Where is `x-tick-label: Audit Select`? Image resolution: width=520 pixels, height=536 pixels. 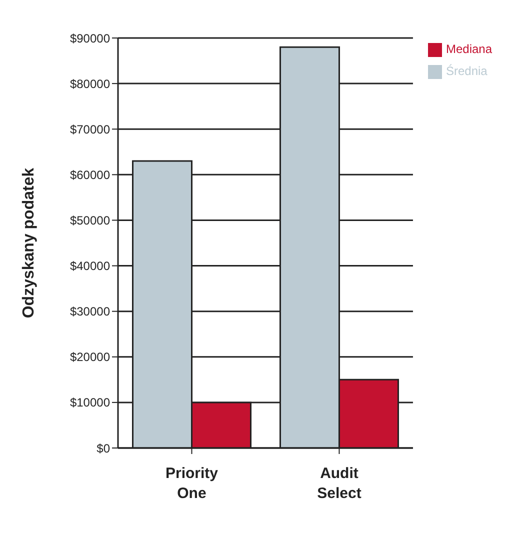
x-tick-label: Audit Select is located at coordinates (339, 483).